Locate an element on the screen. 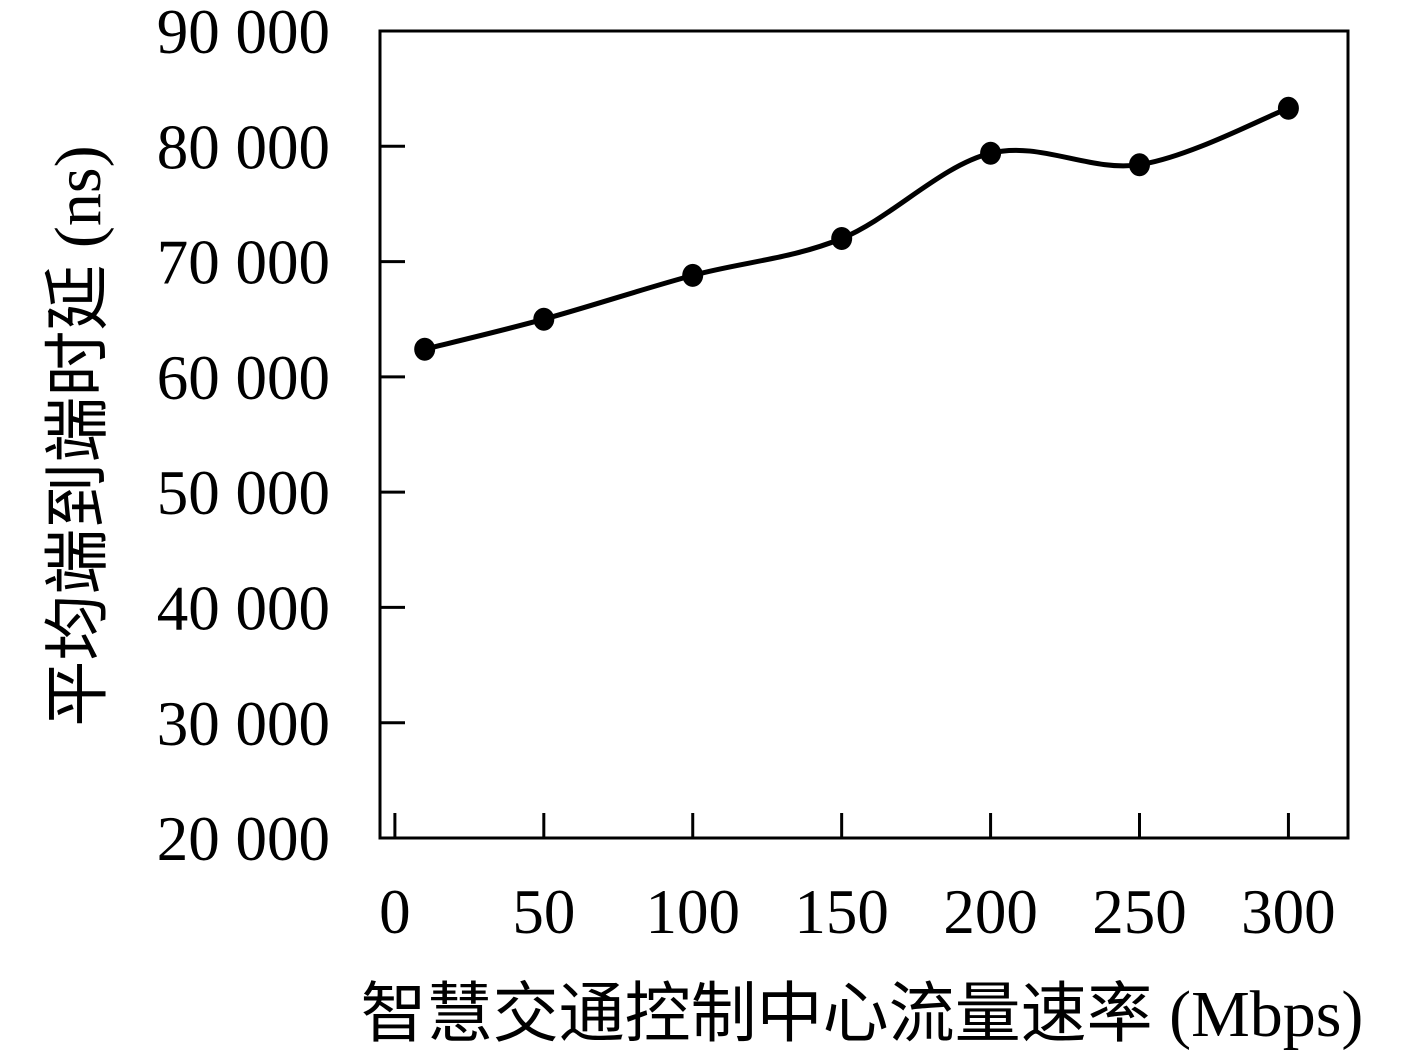 This screenshot has width=1417, height=1063. x-axis-title: 智慧交通控制中心流量速率 (Mbps) is located at coordinates (862, 1014).